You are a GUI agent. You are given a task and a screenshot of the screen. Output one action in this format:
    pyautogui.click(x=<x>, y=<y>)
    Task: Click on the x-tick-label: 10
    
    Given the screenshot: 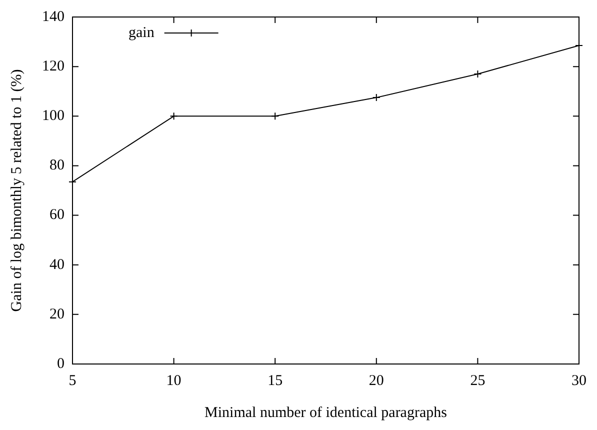 What is the action you would take?
    pyautogui.click(x=174, y=380)
    